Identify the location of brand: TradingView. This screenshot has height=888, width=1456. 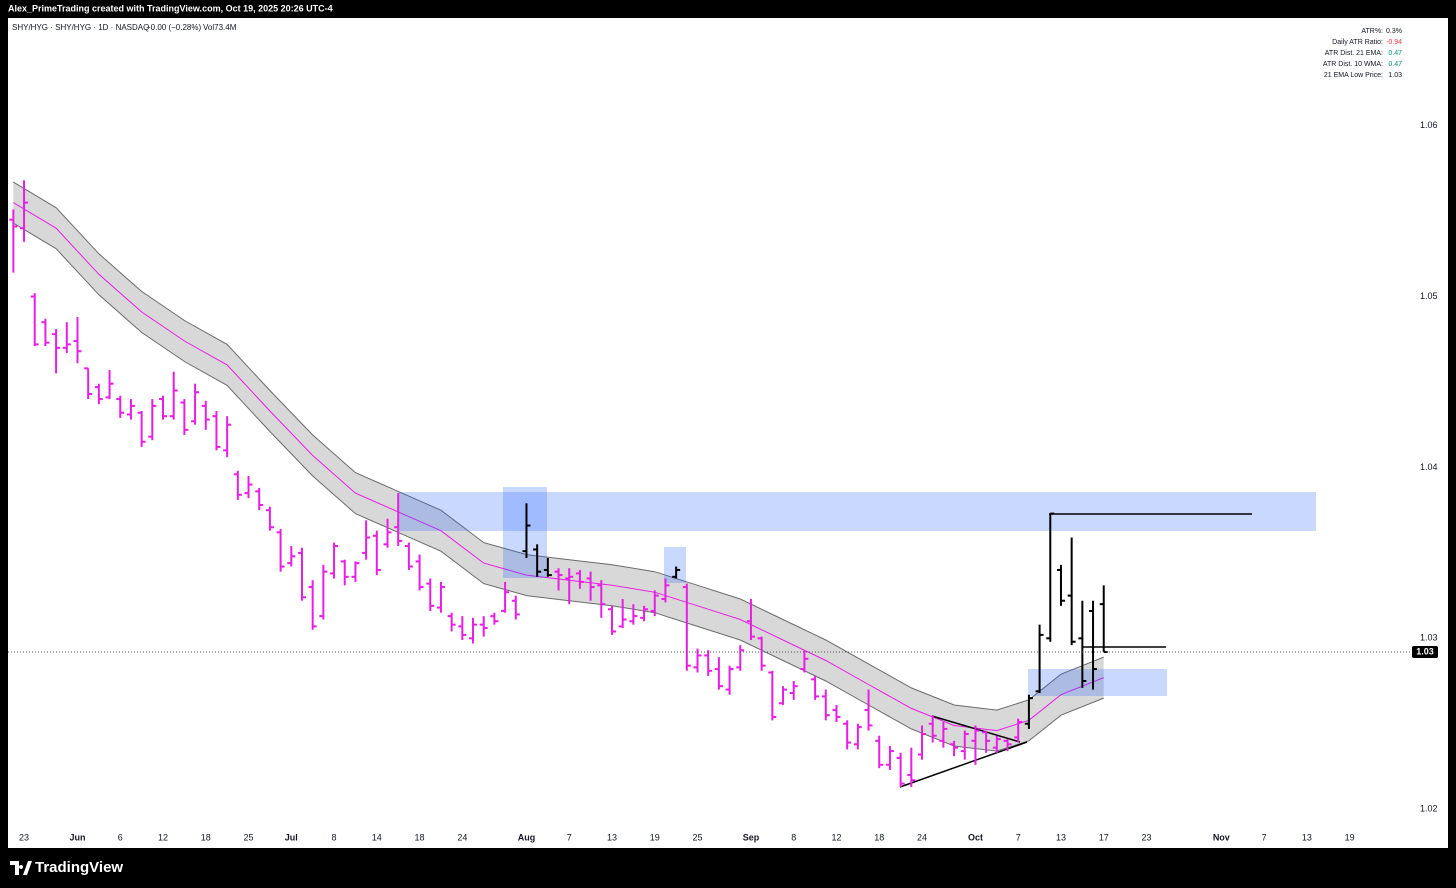
(79, 867).